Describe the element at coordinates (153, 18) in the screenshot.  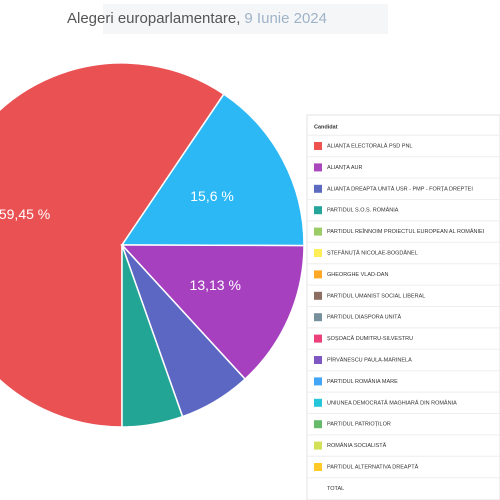
I see `title: Alegeri europarlamentare,` at that location.